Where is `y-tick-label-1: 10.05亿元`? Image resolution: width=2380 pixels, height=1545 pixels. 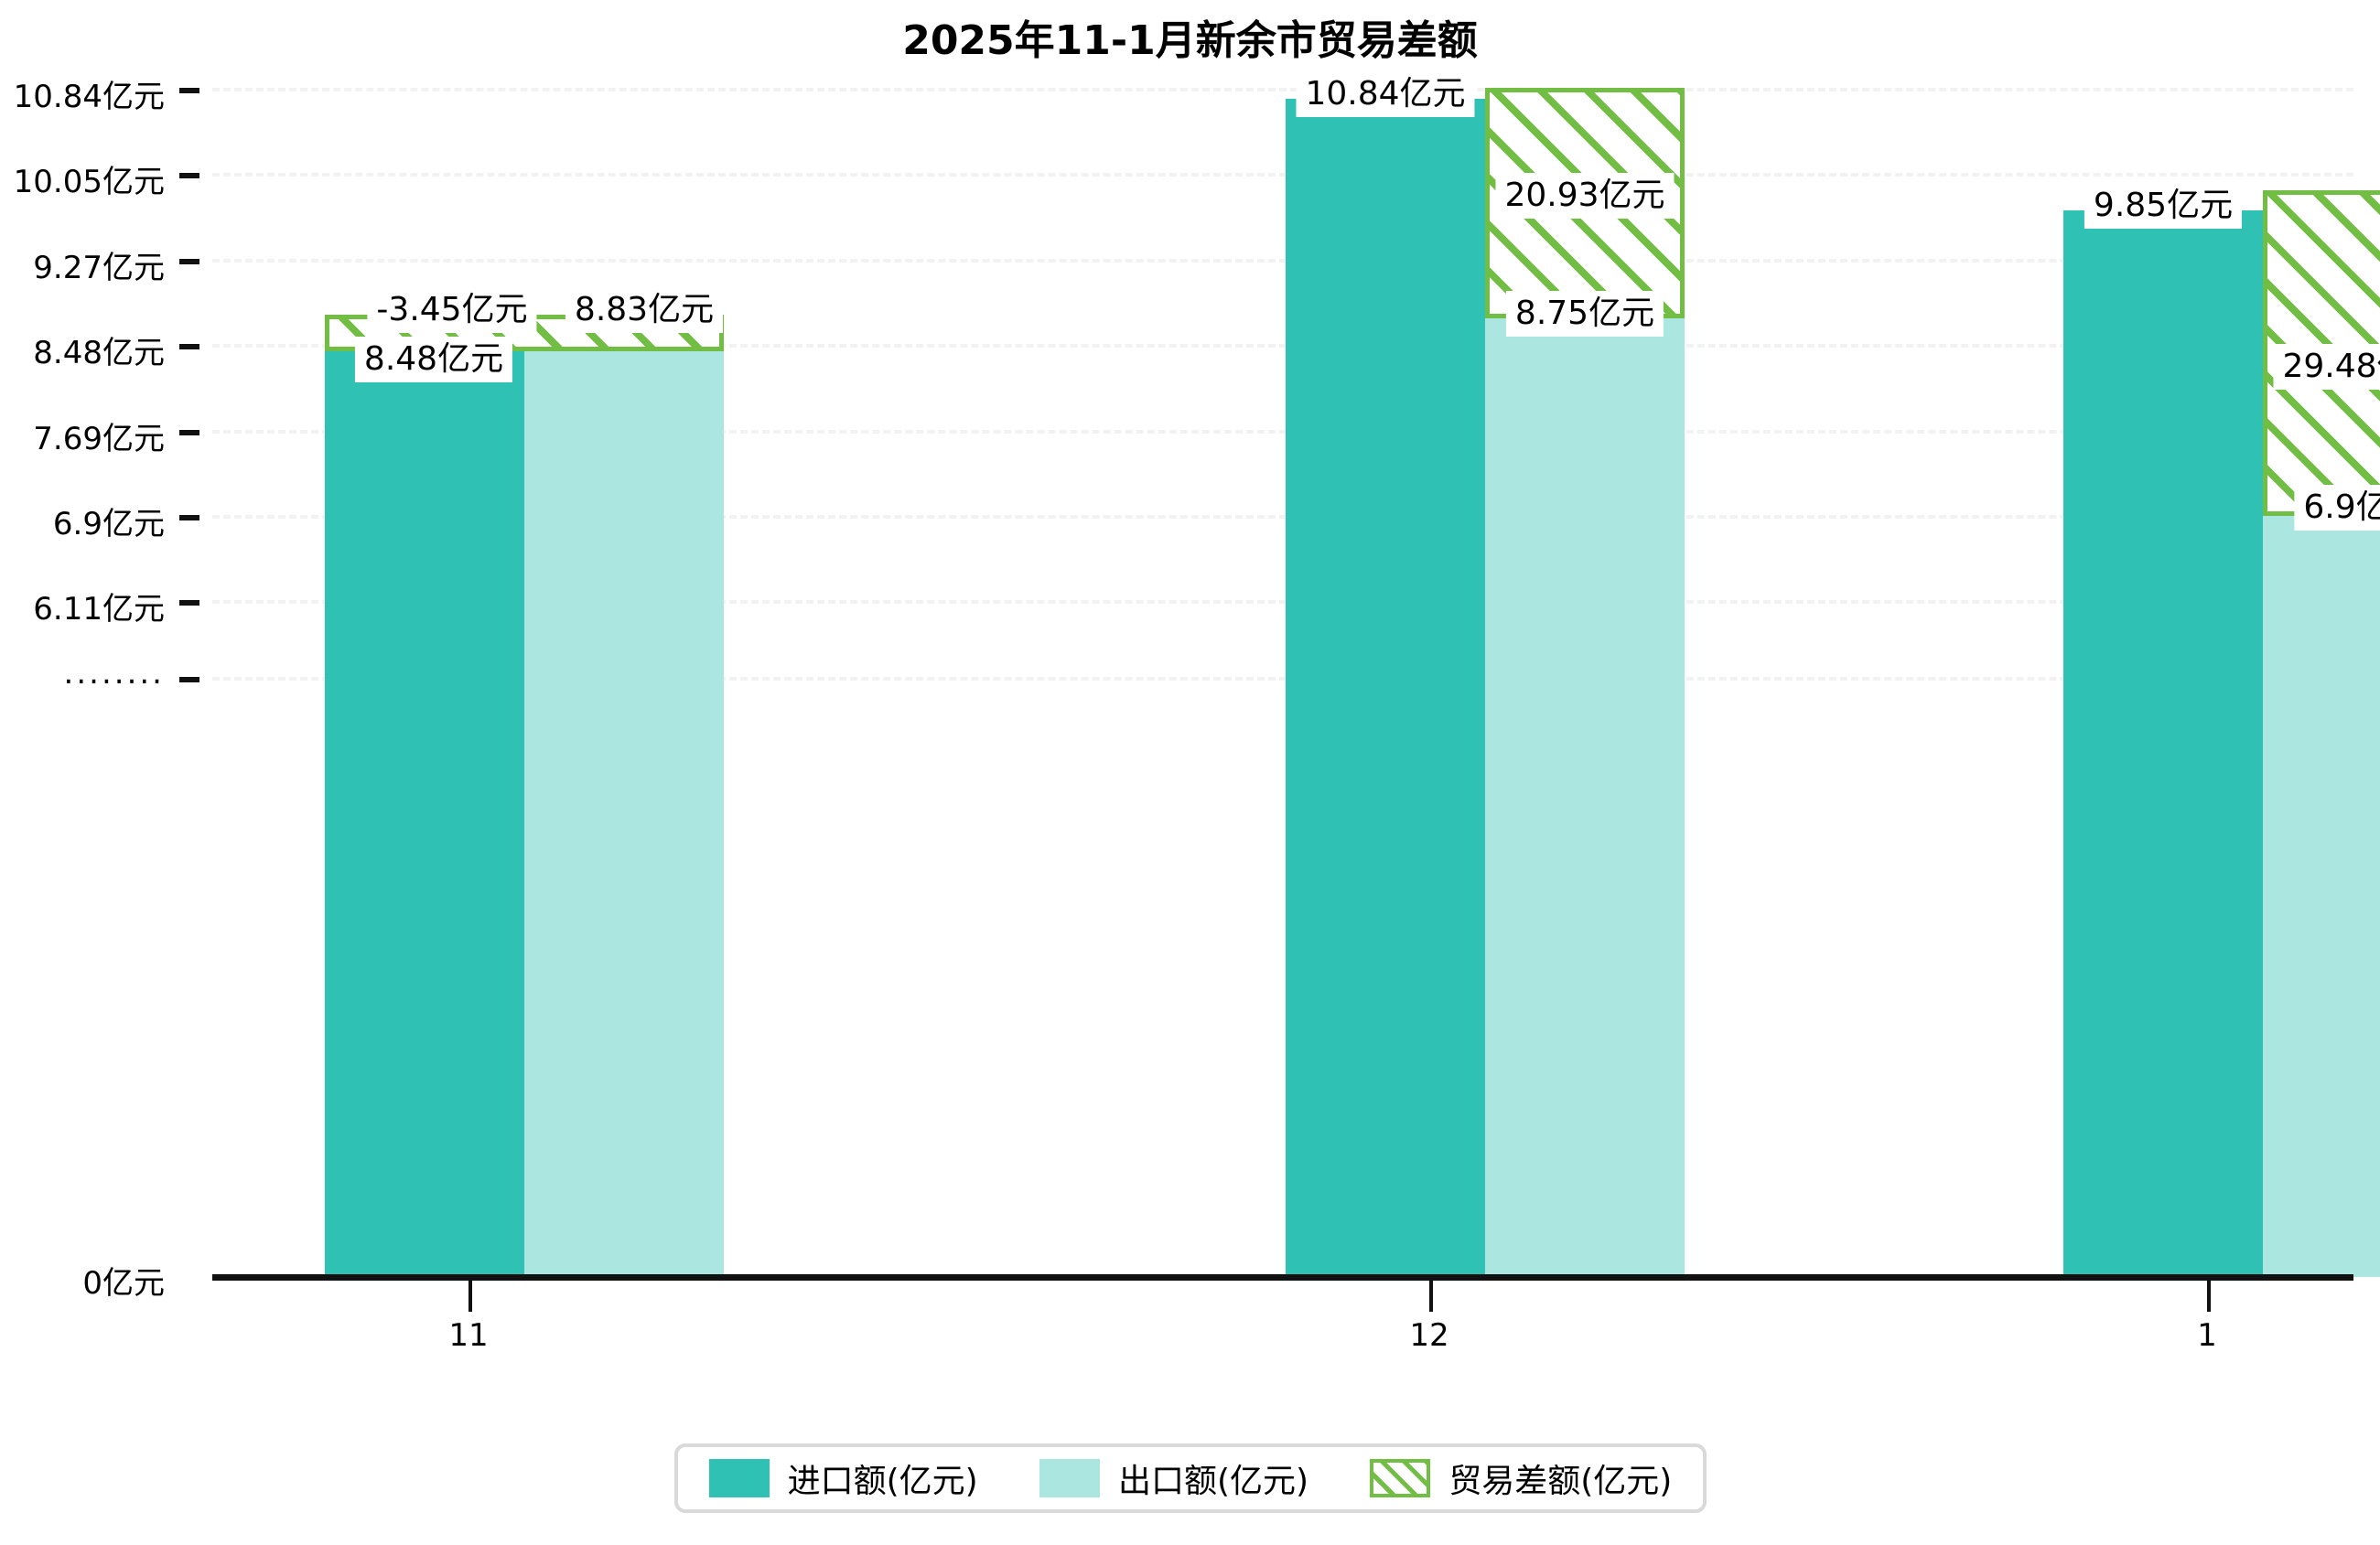 y-tick-label-1: 10.05亿元 is located at coordinates (89, 182).